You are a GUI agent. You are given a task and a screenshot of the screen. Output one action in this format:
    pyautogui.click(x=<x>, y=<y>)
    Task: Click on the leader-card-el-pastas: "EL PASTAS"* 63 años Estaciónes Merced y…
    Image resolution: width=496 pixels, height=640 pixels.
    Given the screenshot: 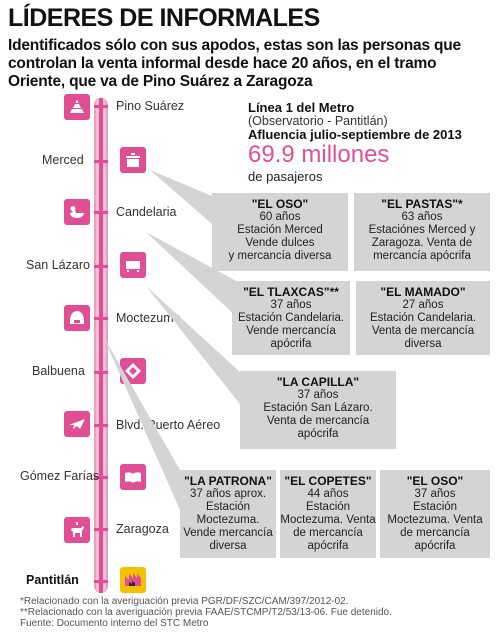 What is the action you would take?
    pyautogui.click(x=422, y=232)
    